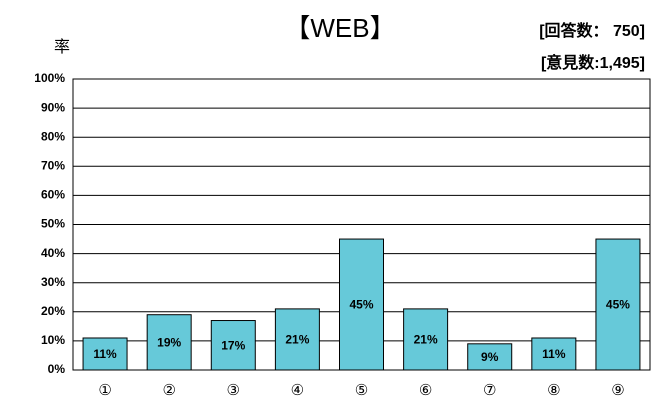 This screenshot has width=667, height=403. Describe the element at coordinates (553, 390) in the screenshot. I see `x-tick-label: ⑧` at that location.